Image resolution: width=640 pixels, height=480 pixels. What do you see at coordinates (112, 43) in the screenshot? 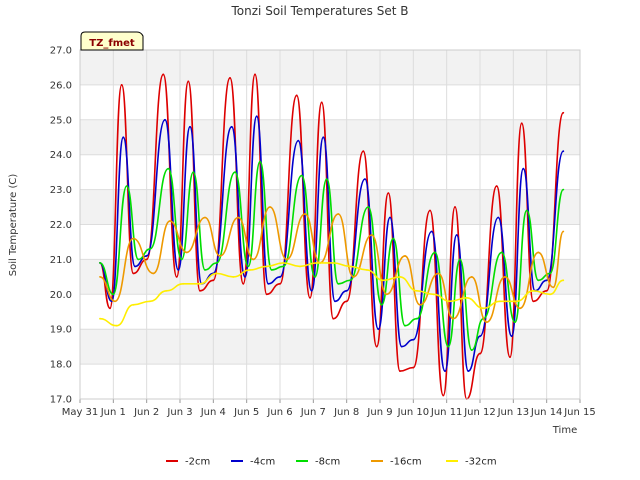
I see `site-tag-label: TZ_fmet` at bounding box center [112, 43].